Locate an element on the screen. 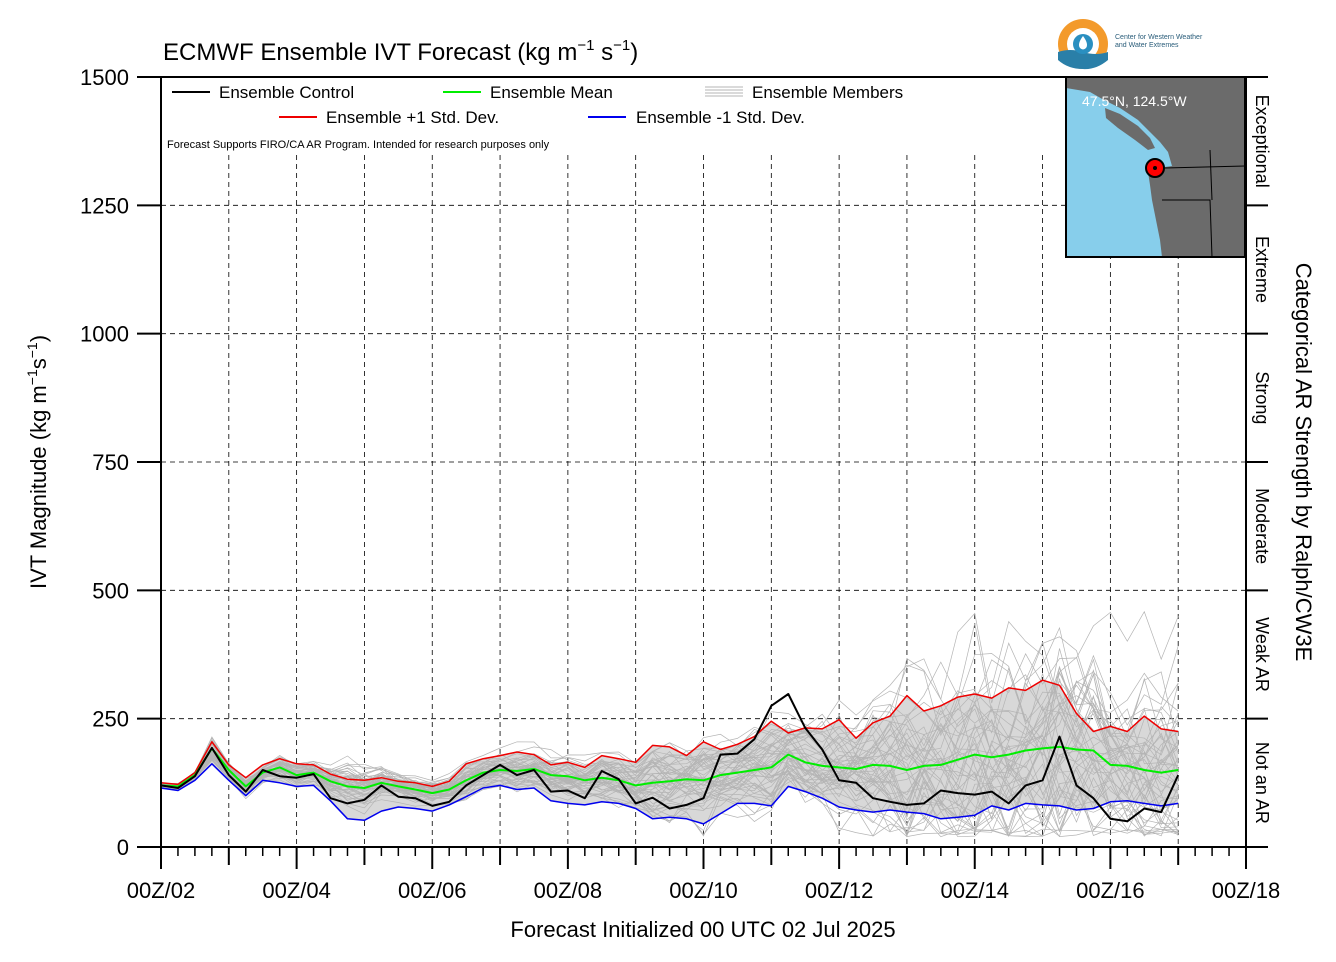  category-label: Moderate is located at coordinates (1262, 526).